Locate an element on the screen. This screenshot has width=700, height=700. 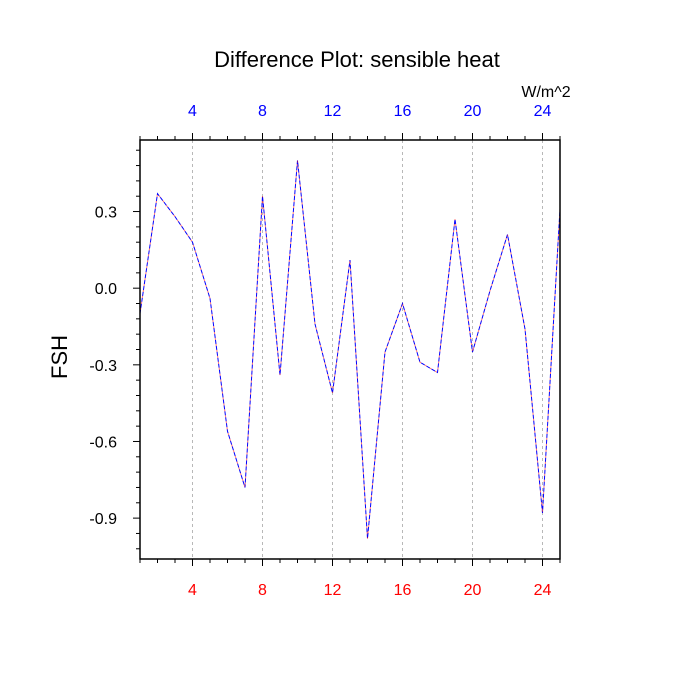
x-tick-label-bottom: 12 is located at coordinates (333, 590).